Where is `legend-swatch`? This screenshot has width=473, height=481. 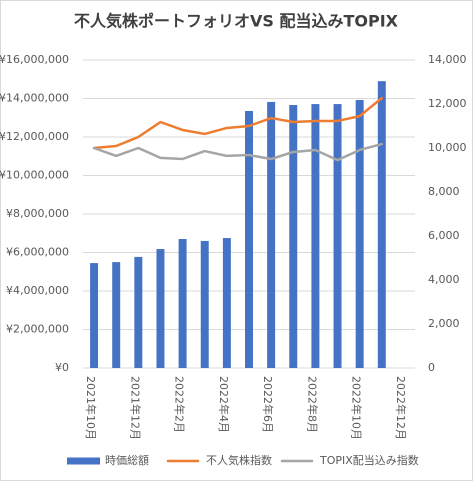
legend-swatch is located at coordinates (83, 461).